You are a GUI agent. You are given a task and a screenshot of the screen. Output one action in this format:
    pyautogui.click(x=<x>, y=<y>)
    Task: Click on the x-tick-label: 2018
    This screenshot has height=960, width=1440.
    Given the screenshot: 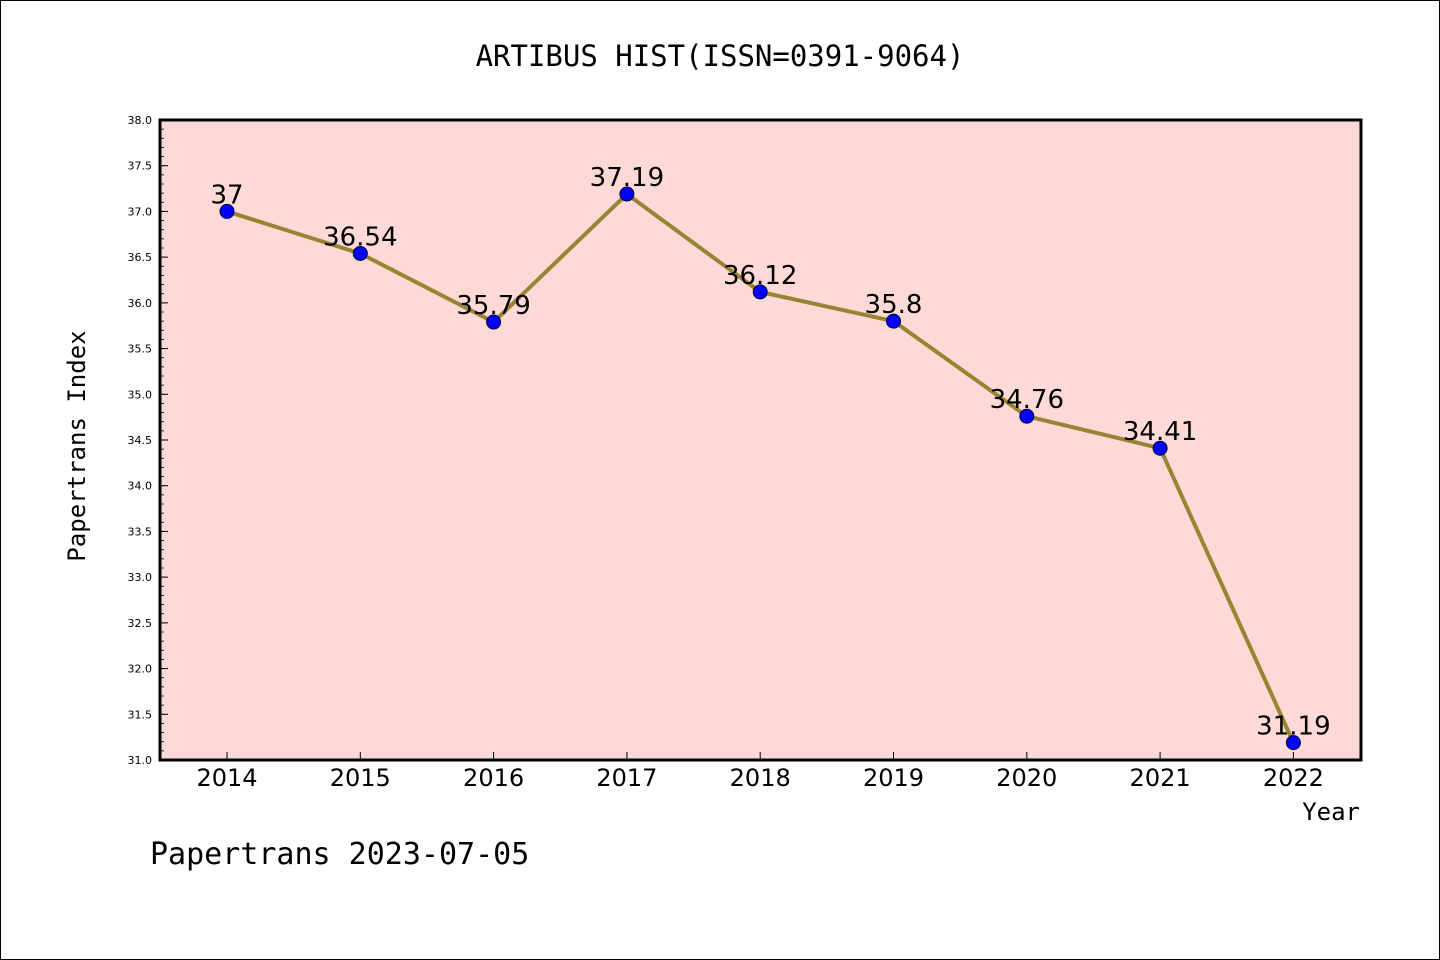 What is the action you would take?
    pyautogui.click(x=760, y=778)
    